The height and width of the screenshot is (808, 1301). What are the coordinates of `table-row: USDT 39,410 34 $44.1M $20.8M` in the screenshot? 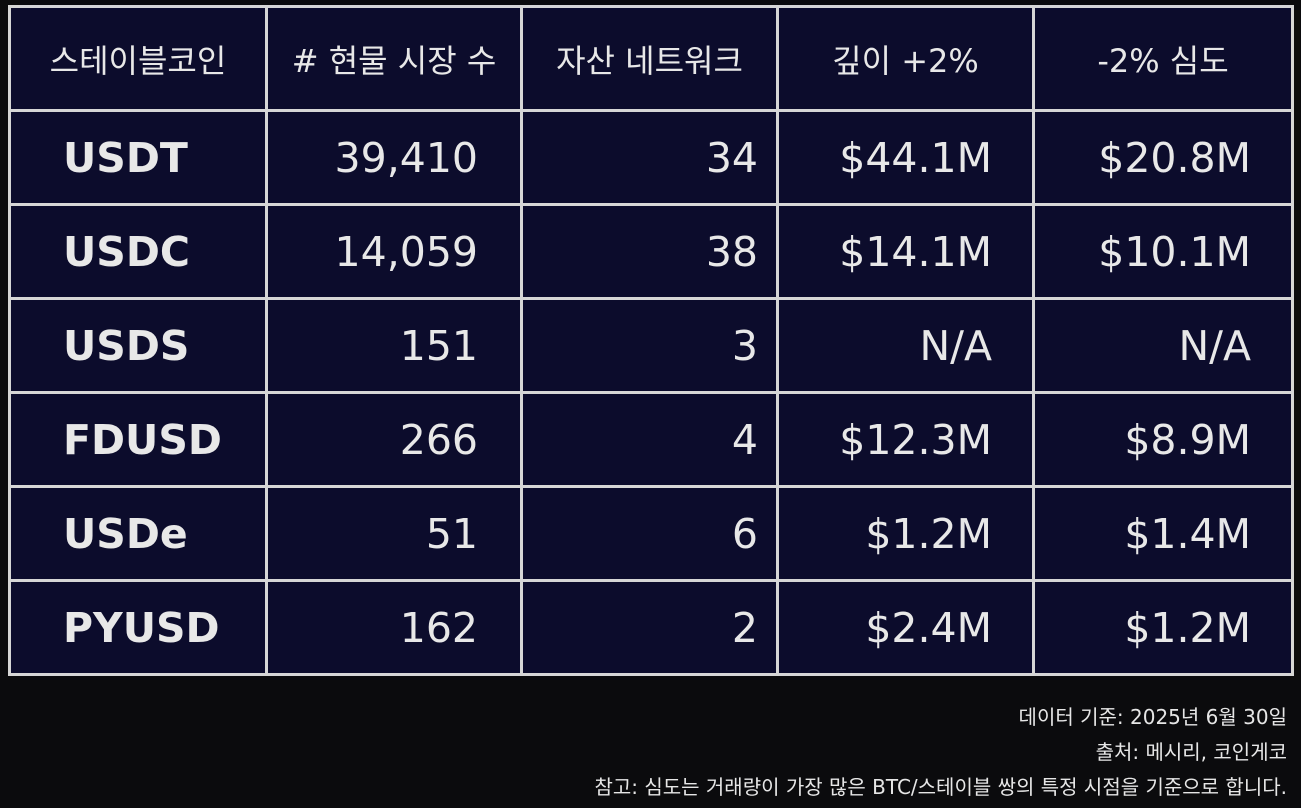 It's located at (651, 157).